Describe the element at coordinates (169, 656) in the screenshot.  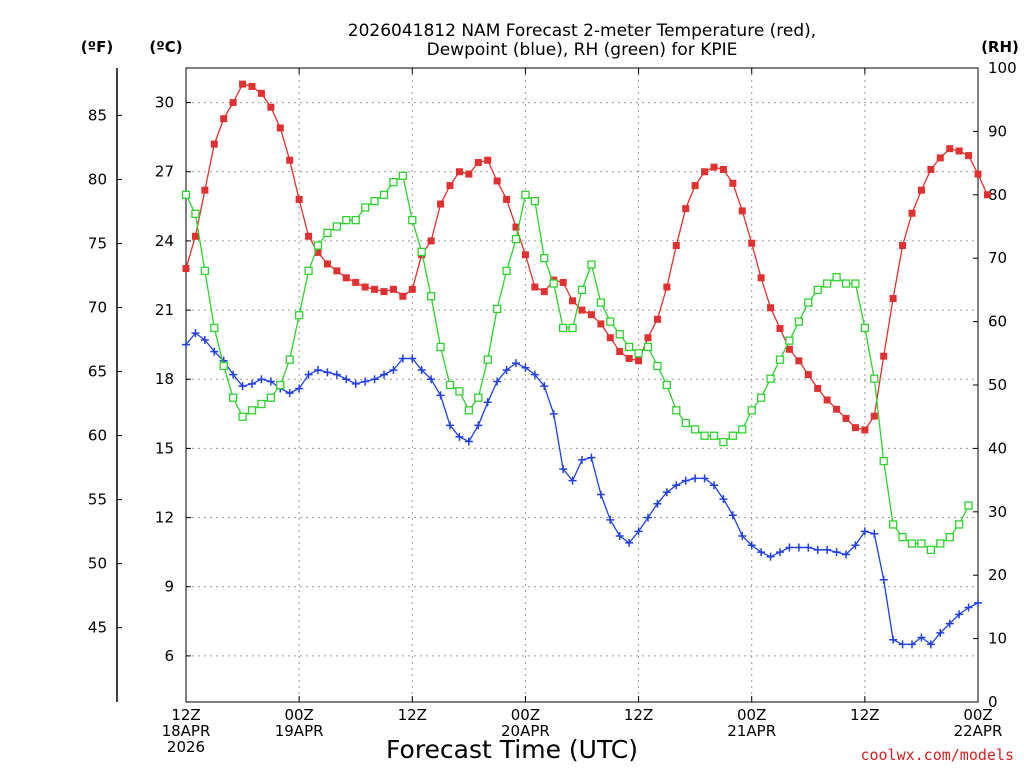
I see `celsius-tick-label: 6` at that location.